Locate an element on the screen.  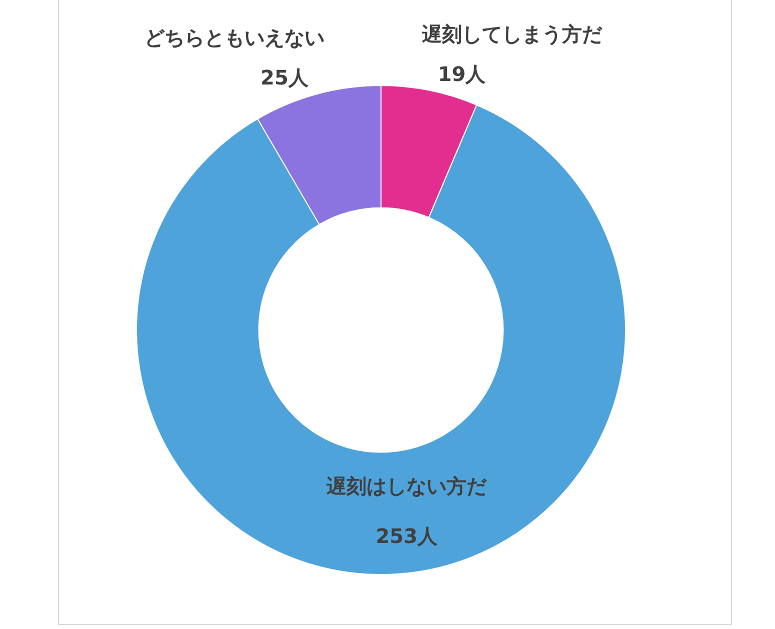
data-label: 25人 is located at coordinates (285, 78).